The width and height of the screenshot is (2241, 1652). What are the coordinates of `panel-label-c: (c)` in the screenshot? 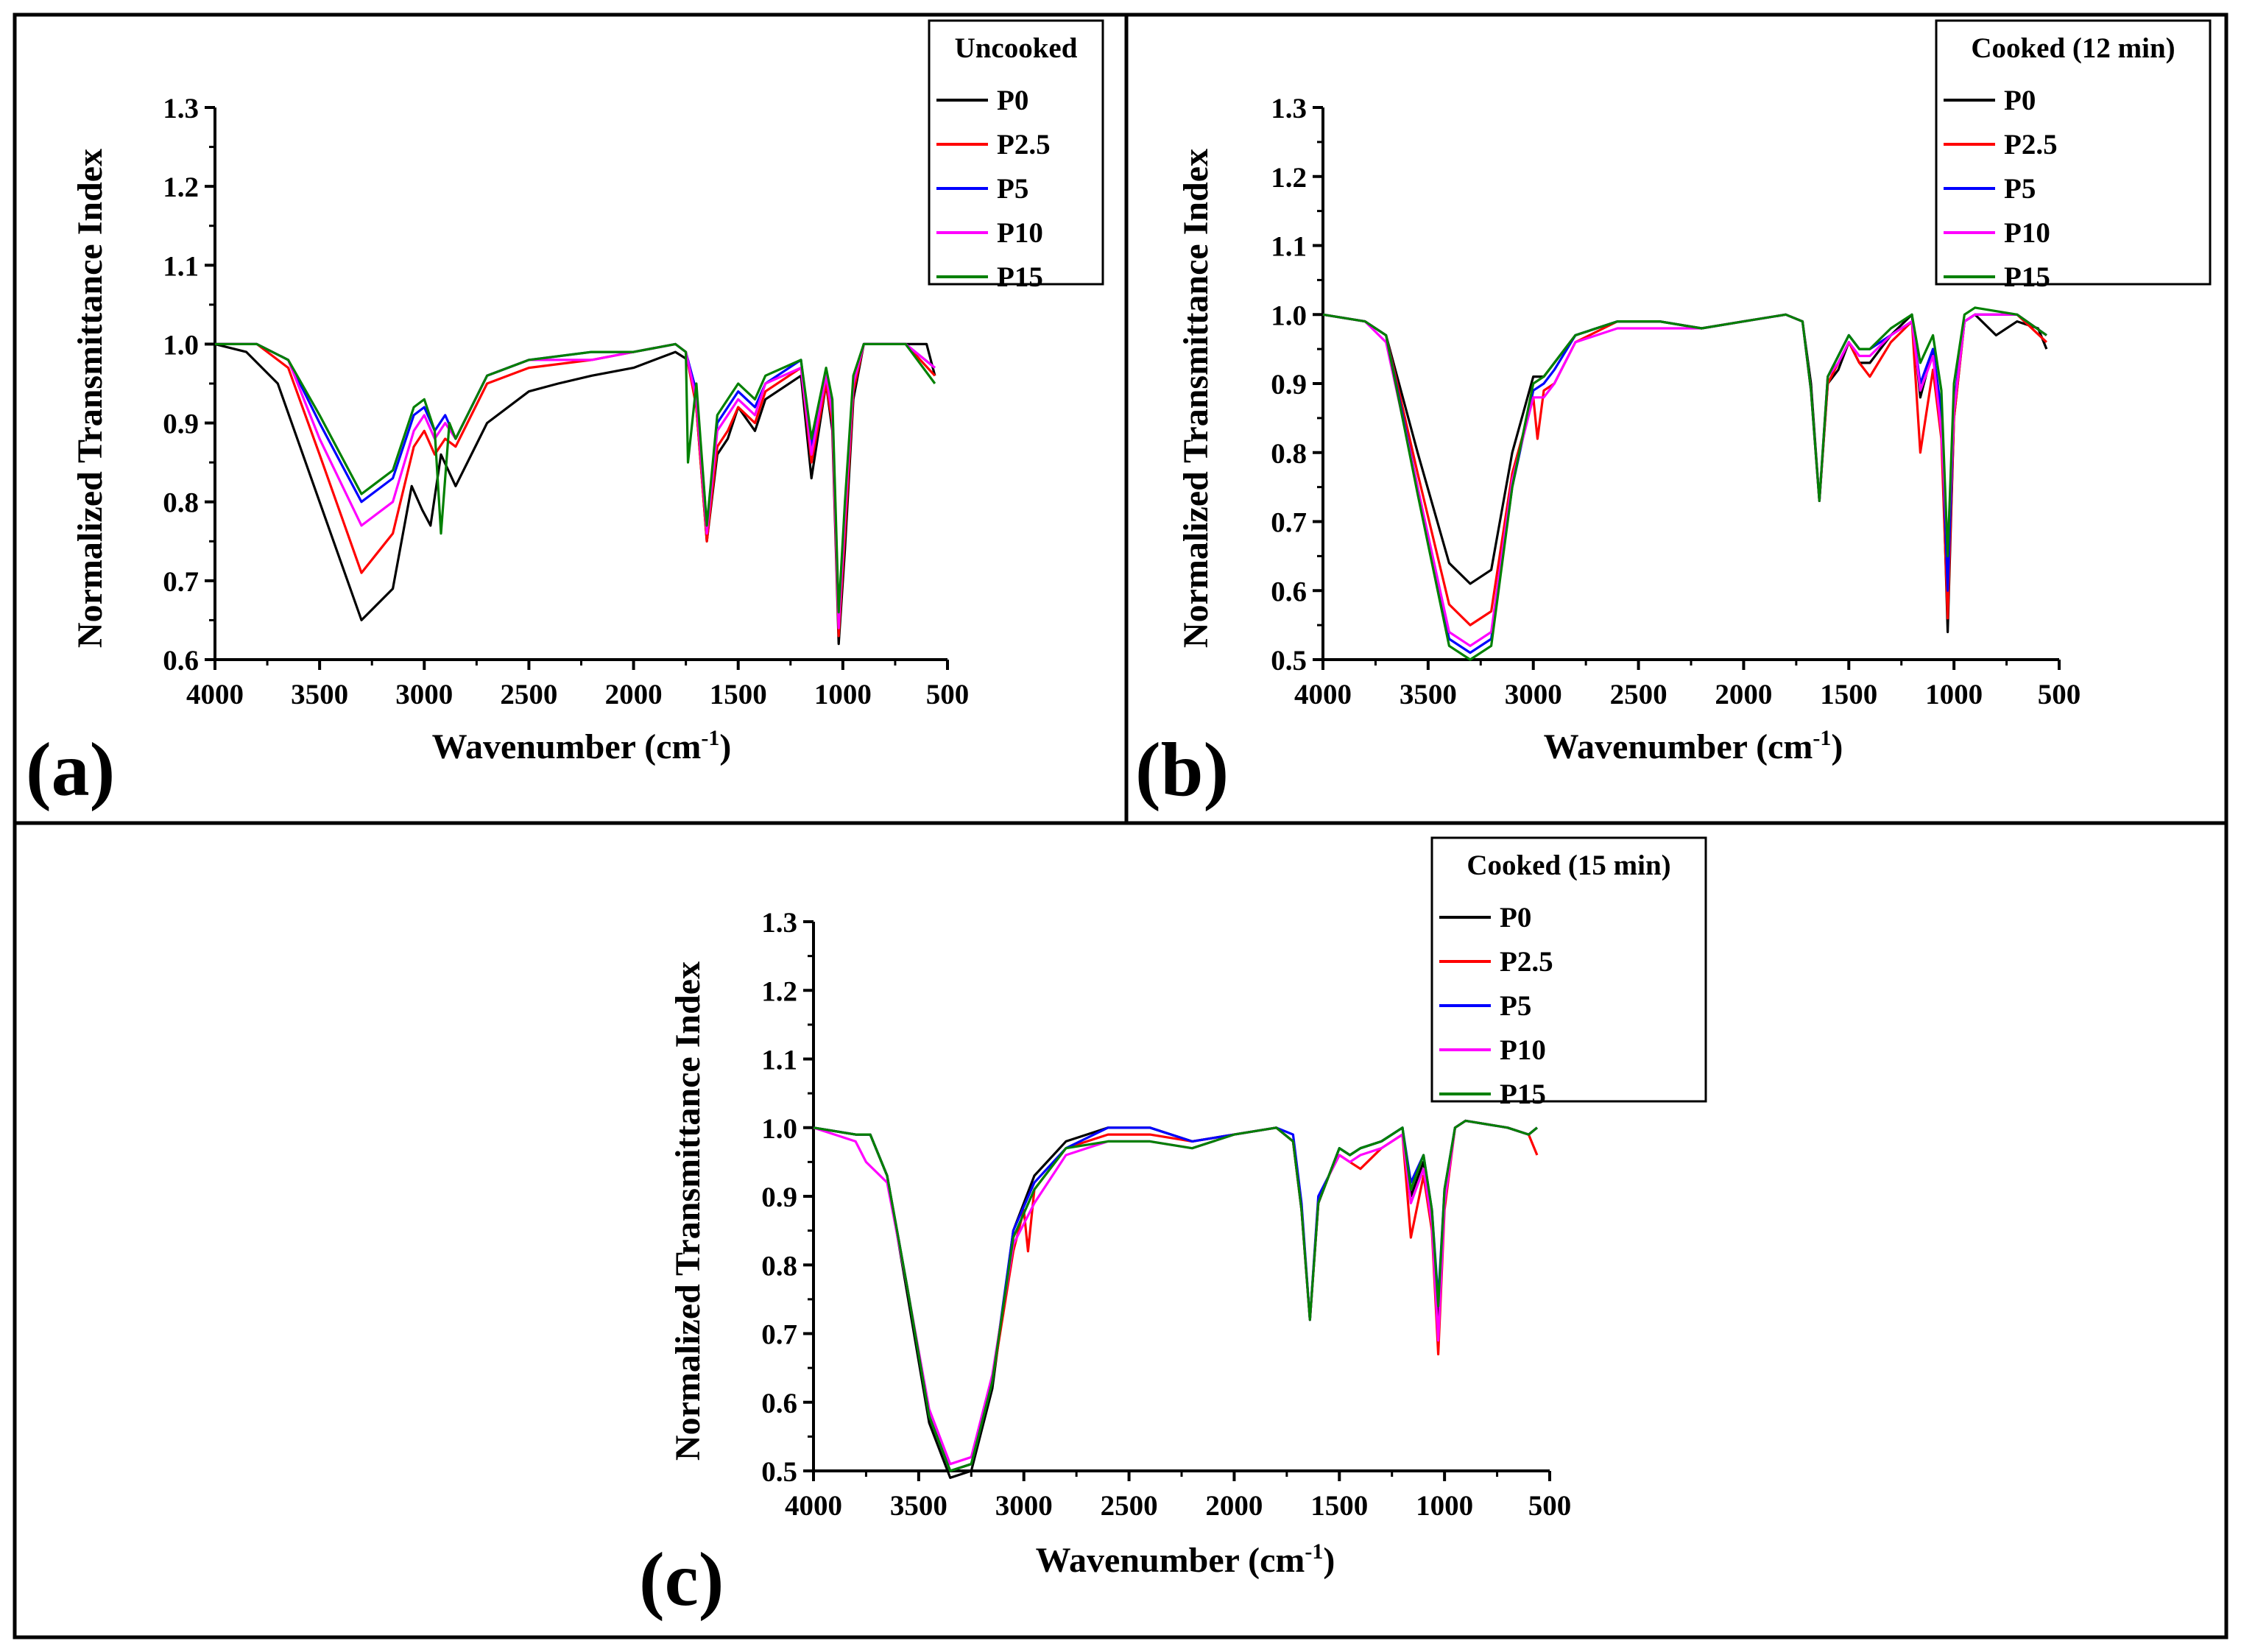 It's located at (681, 1579).